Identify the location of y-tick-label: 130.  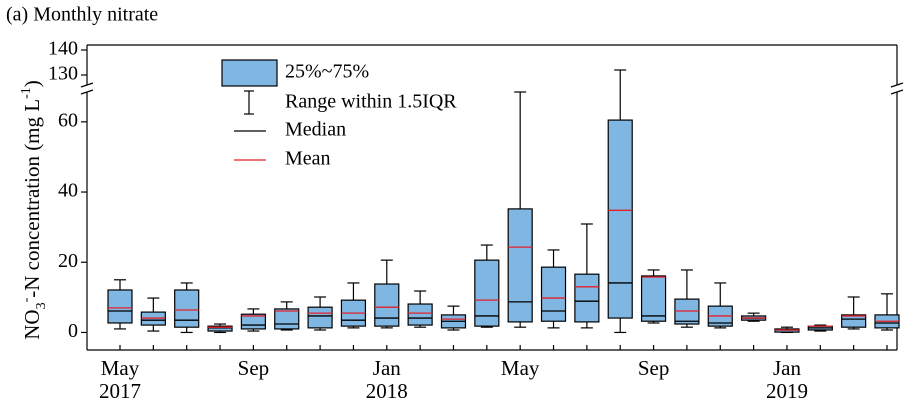
(63, 74).